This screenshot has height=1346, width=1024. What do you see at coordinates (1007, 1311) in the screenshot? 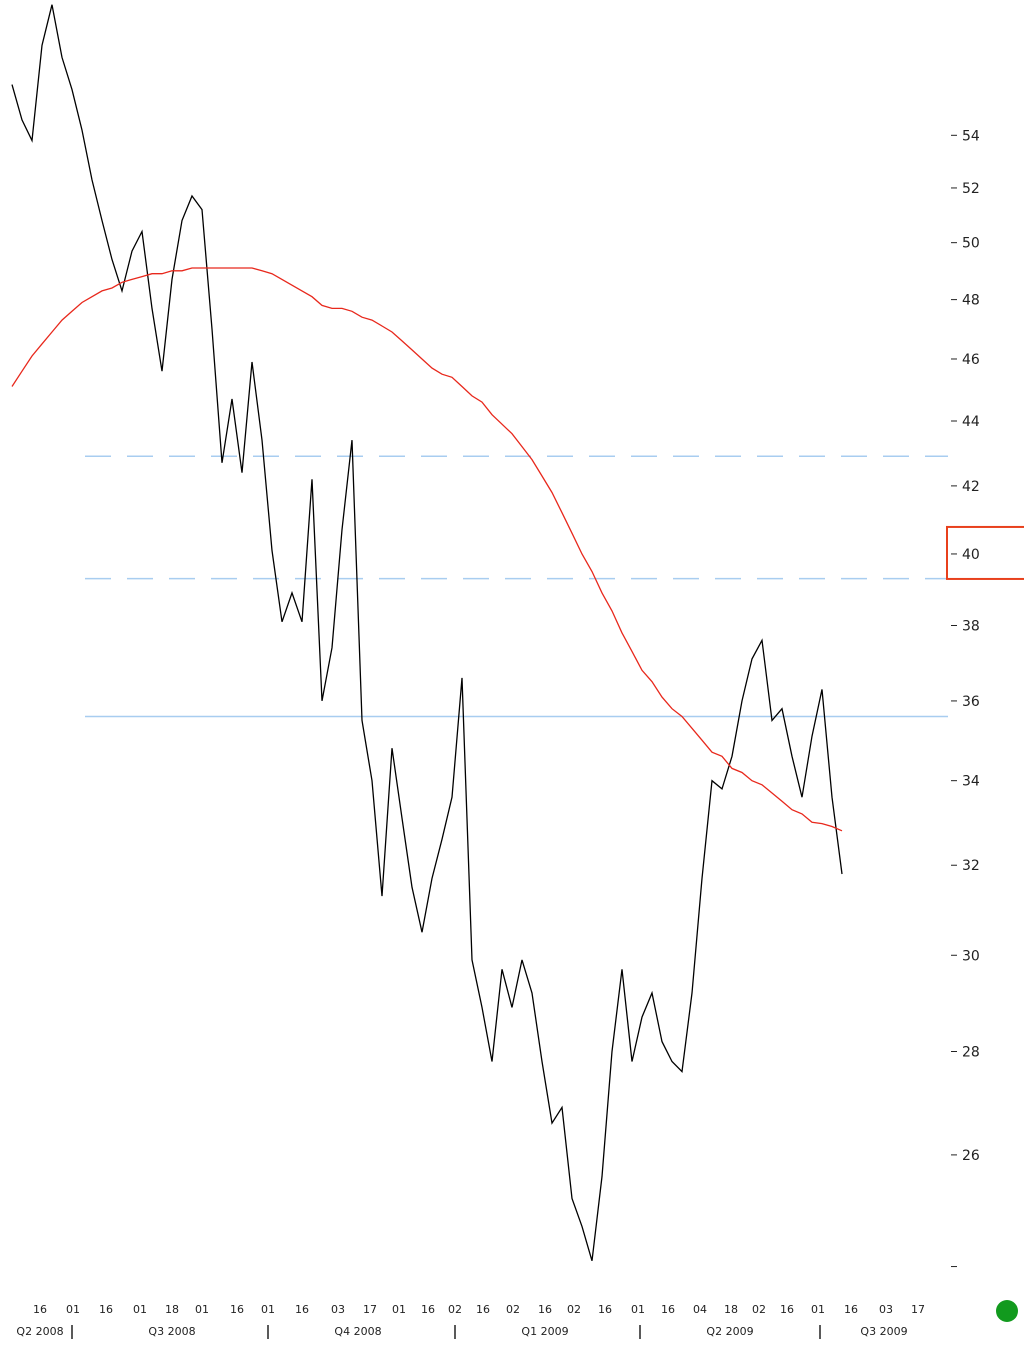
I see `status-dot` at bounding box center [1007, 1311].